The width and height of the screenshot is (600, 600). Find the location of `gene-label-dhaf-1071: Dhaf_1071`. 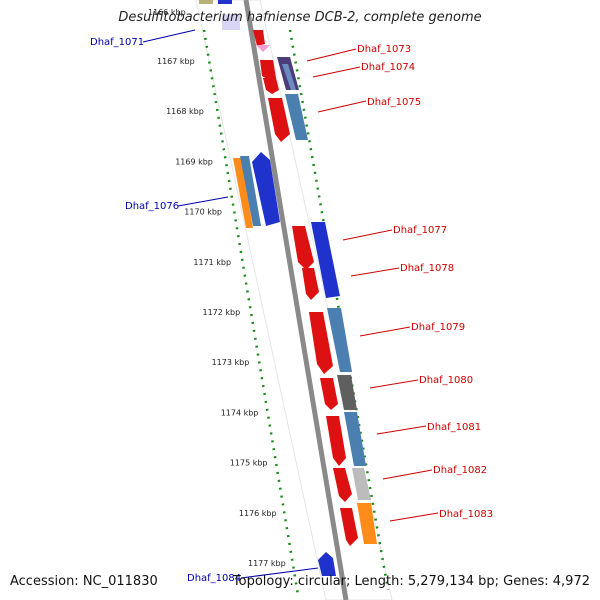

gene-label-dhaf-1071: Dhaf_1071 is located at coordinates (117, 42).